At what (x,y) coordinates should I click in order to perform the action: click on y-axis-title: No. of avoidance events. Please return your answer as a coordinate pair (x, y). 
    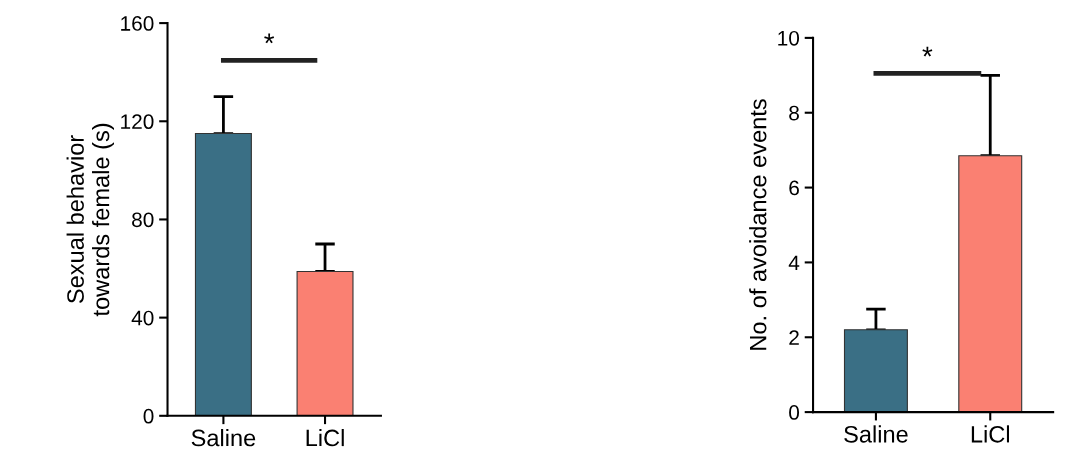
    Looking at the image, I should click on (758, 224).